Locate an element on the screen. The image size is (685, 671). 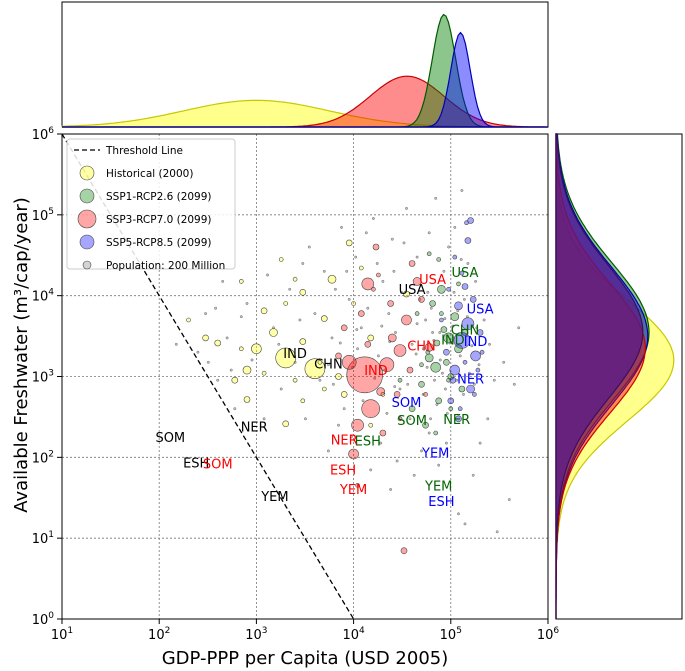
y-tick-label: 100 is located at coordinates (43, 619).